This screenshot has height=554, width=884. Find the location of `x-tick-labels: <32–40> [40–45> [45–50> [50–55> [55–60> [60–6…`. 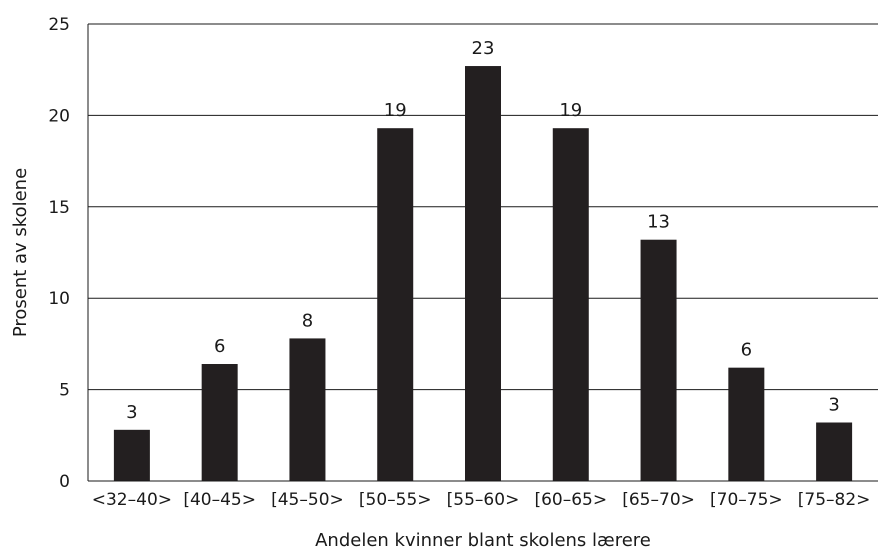

x-tick-labels: <32–40> [40–45> [45–50> [50–55> [55–60> [60–6… is located at coordinates (481, 500).